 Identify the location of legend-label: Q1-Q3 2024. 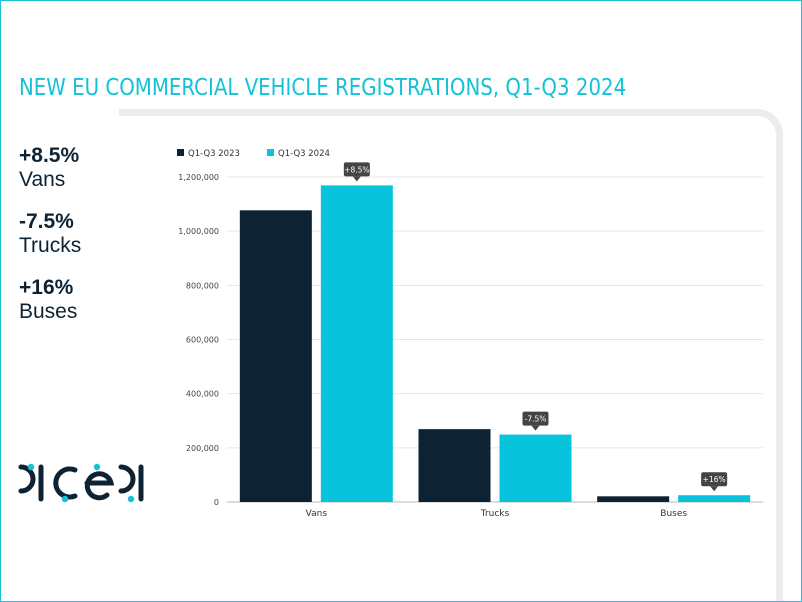
(304, 154).